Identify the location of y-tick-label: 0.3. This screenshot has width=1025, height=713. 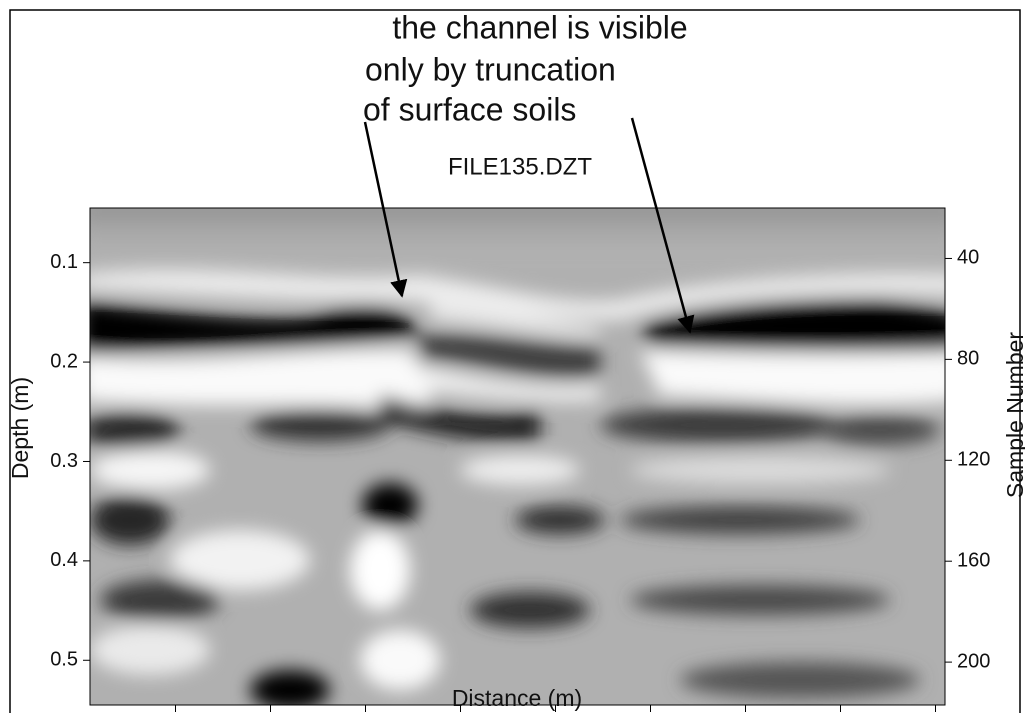
(64, 461).